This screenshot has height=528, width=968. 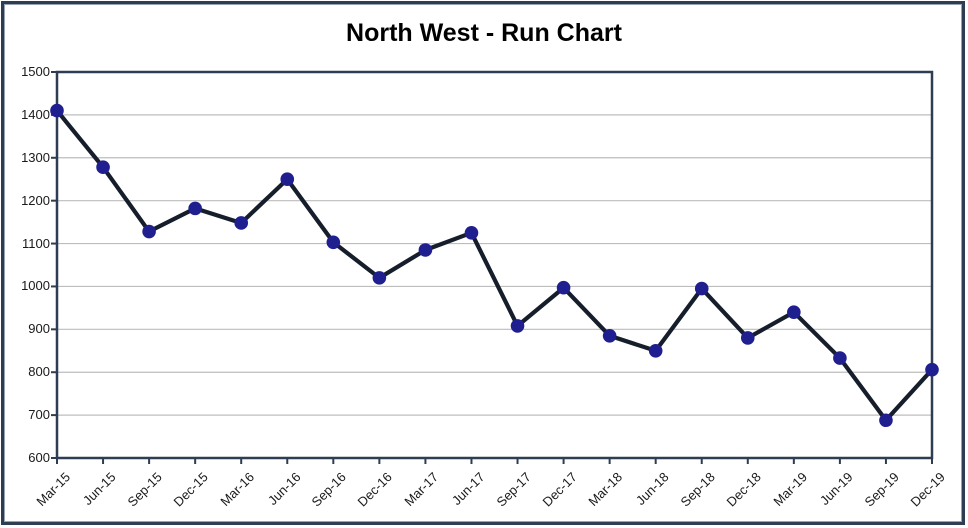 I want to click on y-axis-label: 900, so click(x=39, y=329).